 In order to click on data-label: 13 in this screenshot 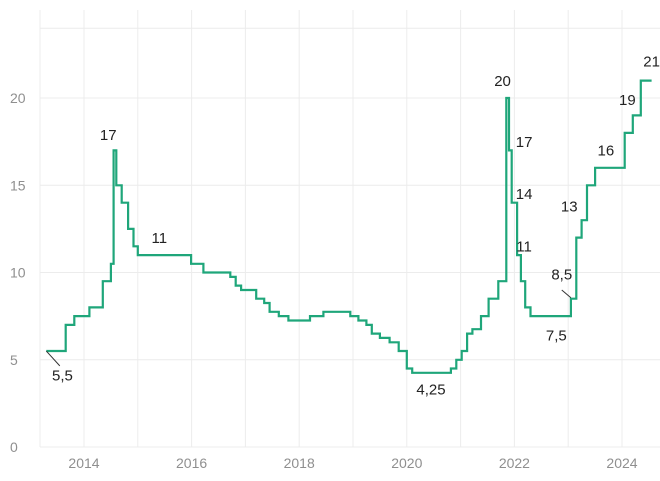, I will do `click(569, 206)`.